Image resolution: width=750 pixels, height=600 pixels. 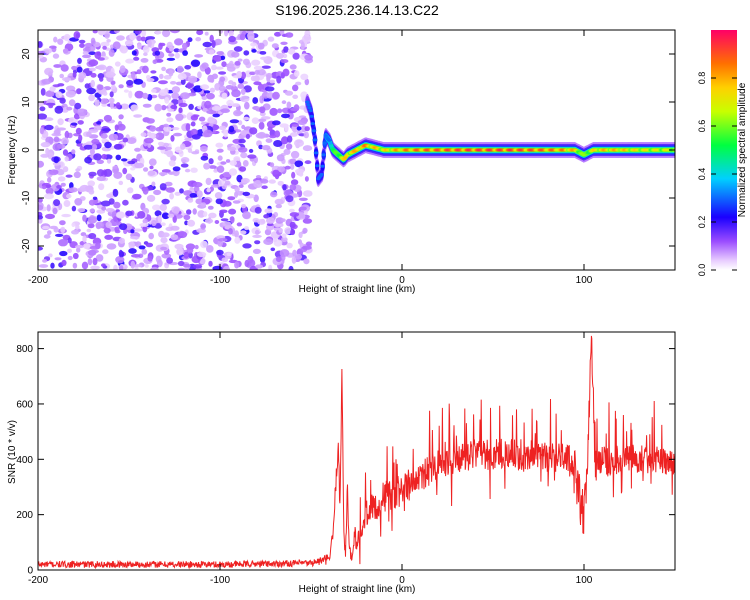 What do you see at coordinates (24, 404) in the screenshot?
I see `y-tick-label: 600` at bounding box center [24, 404].